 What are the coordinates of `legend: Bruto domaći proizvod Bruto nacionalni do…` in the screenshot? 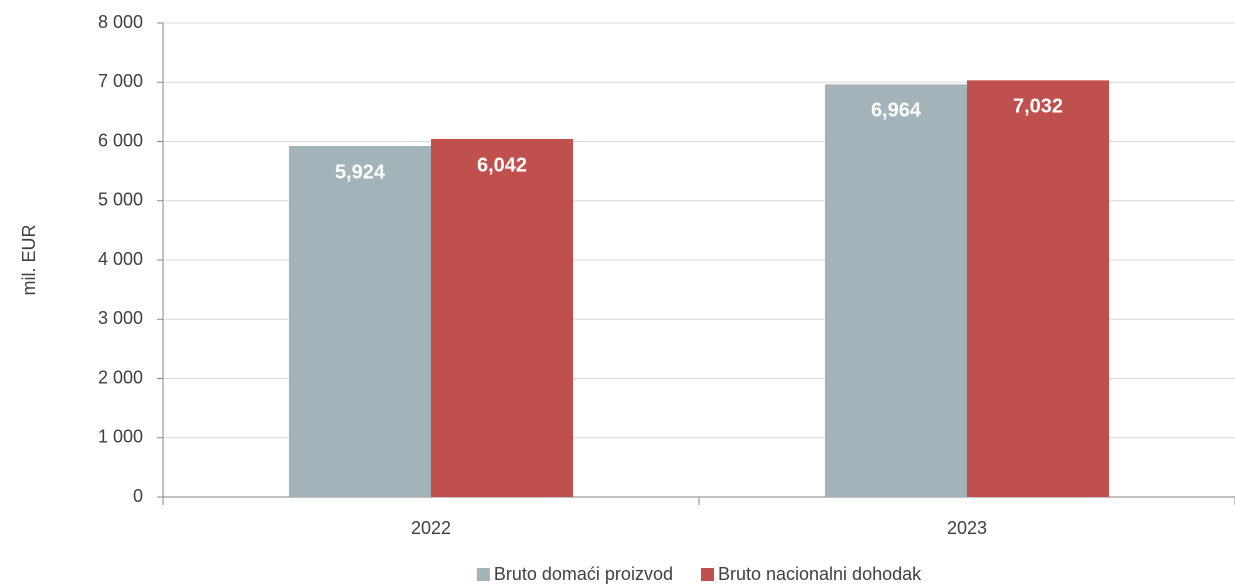 It's located at (699, 574).